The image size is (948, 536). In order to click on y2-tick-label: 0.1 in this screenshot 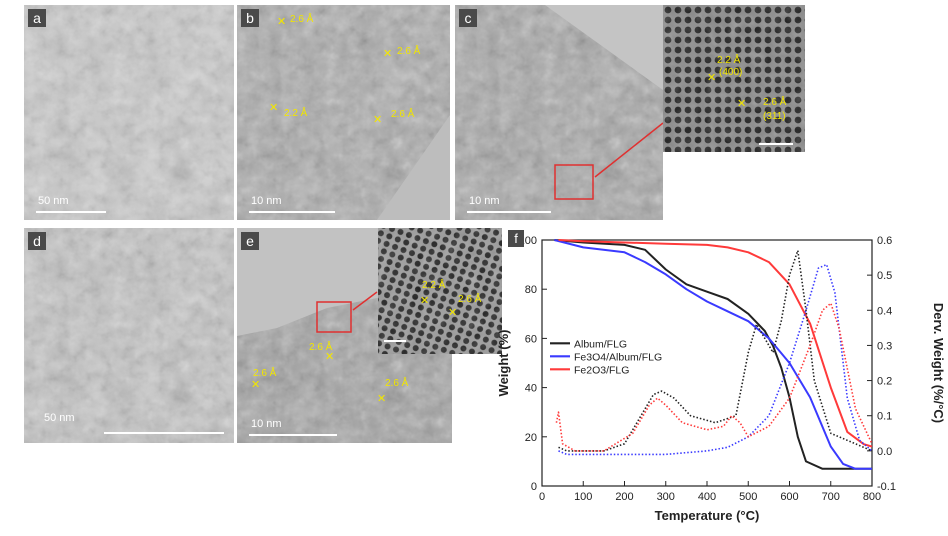, I will do `click(884, 417)`.